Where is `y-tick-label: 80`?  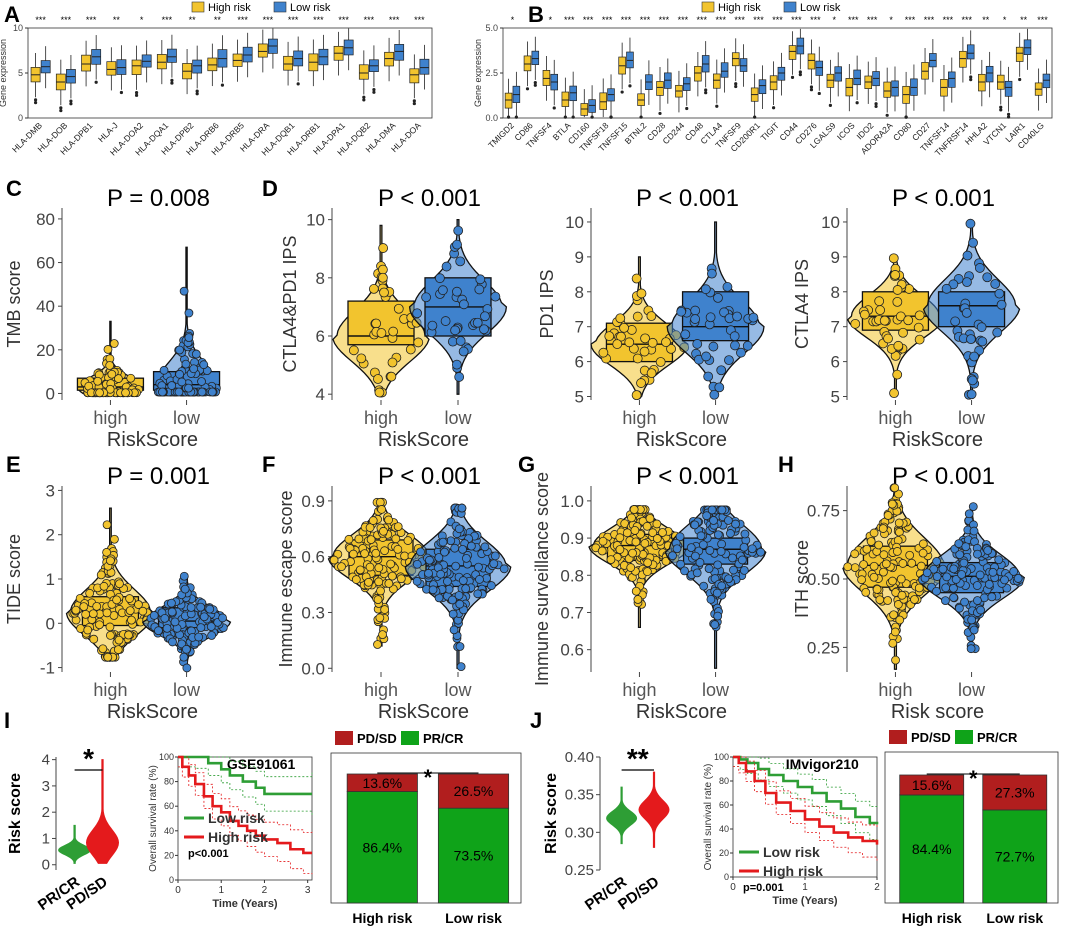 y-tick-label: 80 is located at coordinates (45, 219).